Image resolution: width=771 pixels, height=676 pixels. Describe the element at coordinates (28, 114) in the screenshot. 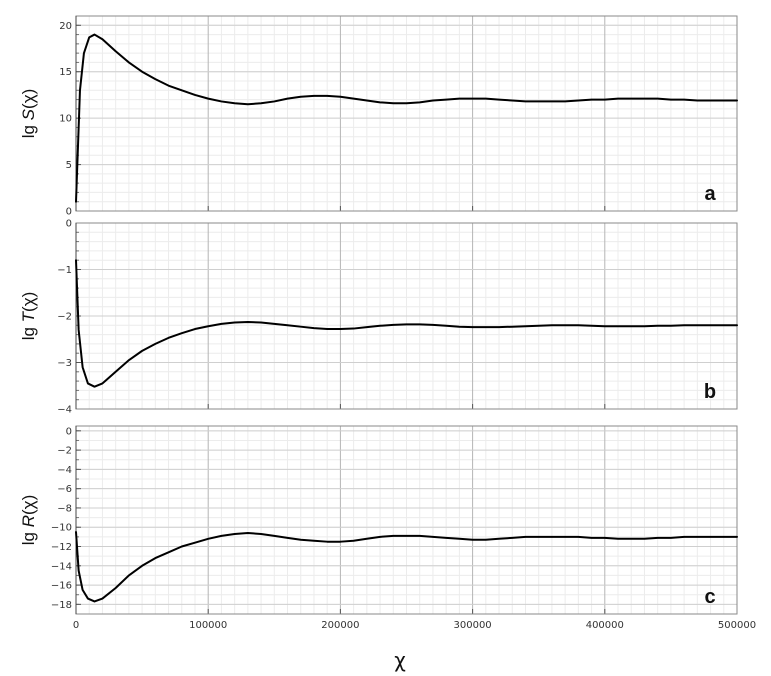

I see `y-axis-label: lg S(χ)` at that location.